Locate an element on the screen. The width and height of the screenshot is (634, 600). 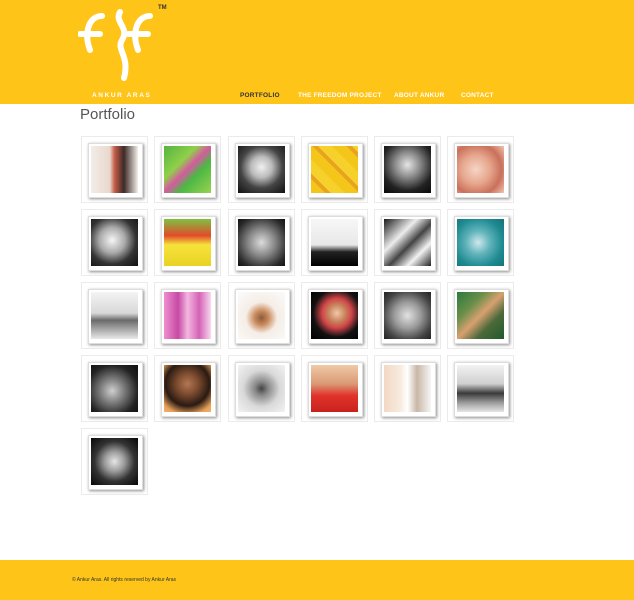
nav-item-contact: CONTACT is located at coordinates (477, 95).